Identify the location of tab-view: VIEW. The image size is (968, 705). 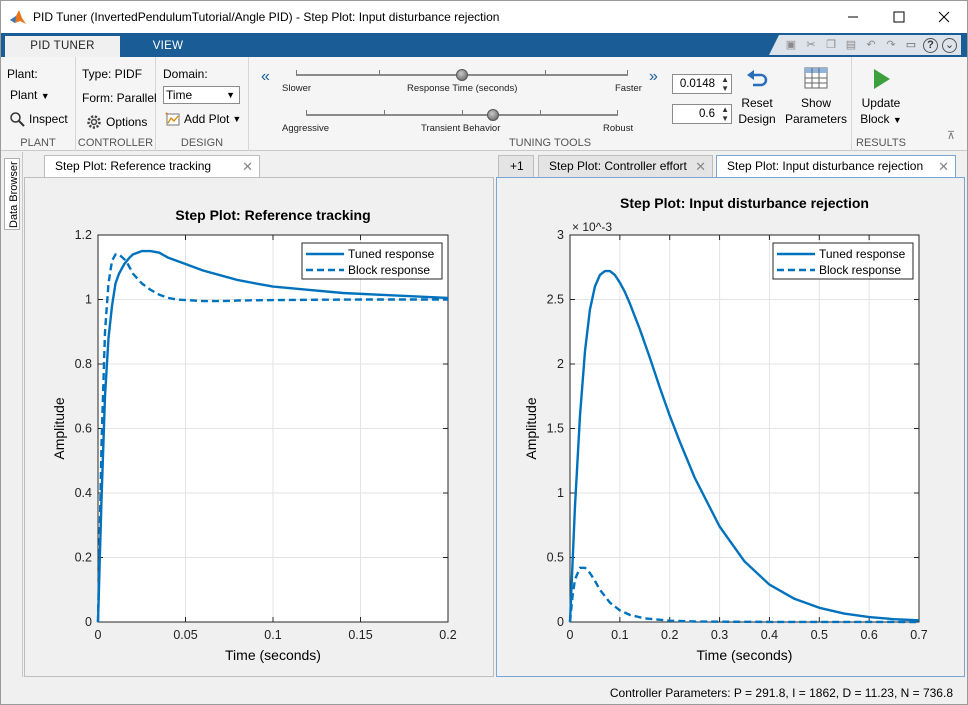
(168, 46).